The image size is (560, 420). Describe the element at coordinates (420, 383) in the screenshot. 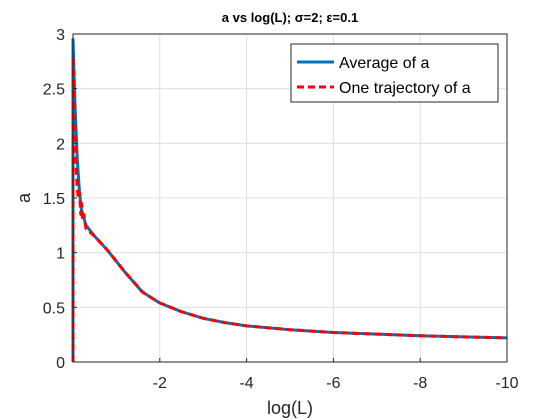

I see `x-tick-label: -8` at that location.